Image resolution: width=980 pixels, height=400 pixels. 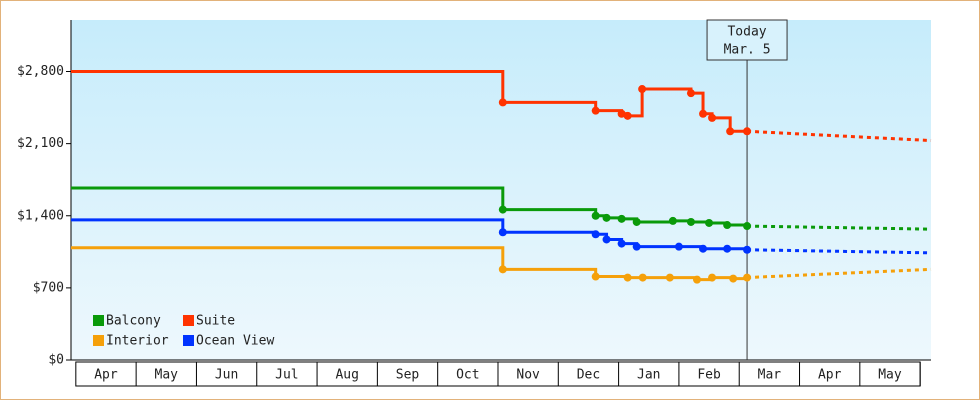 What do you see at coordinates (747, 50) in the screenshot?
I see `today-label: Mar. 5` at bounding box center [747, 50].